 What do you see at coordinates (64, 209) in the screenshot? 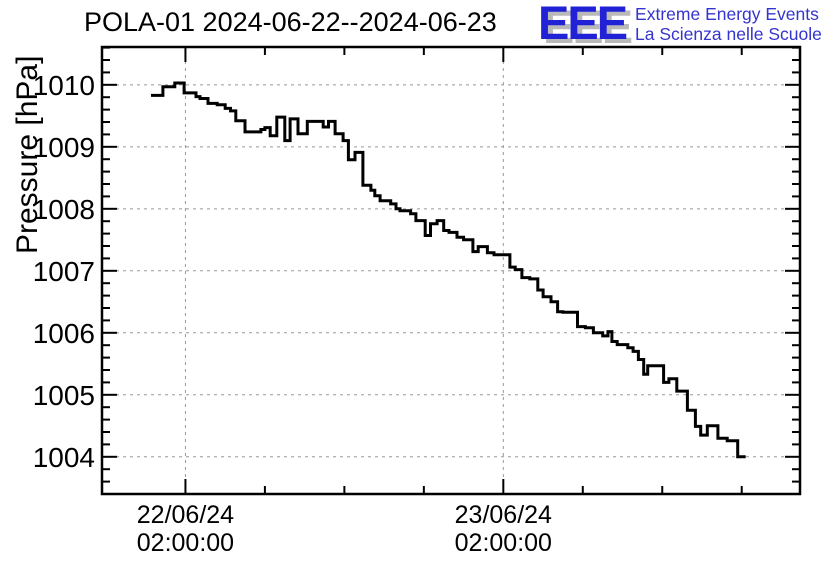
I see `svg-text: 1008` at bounding box center [64, 209].